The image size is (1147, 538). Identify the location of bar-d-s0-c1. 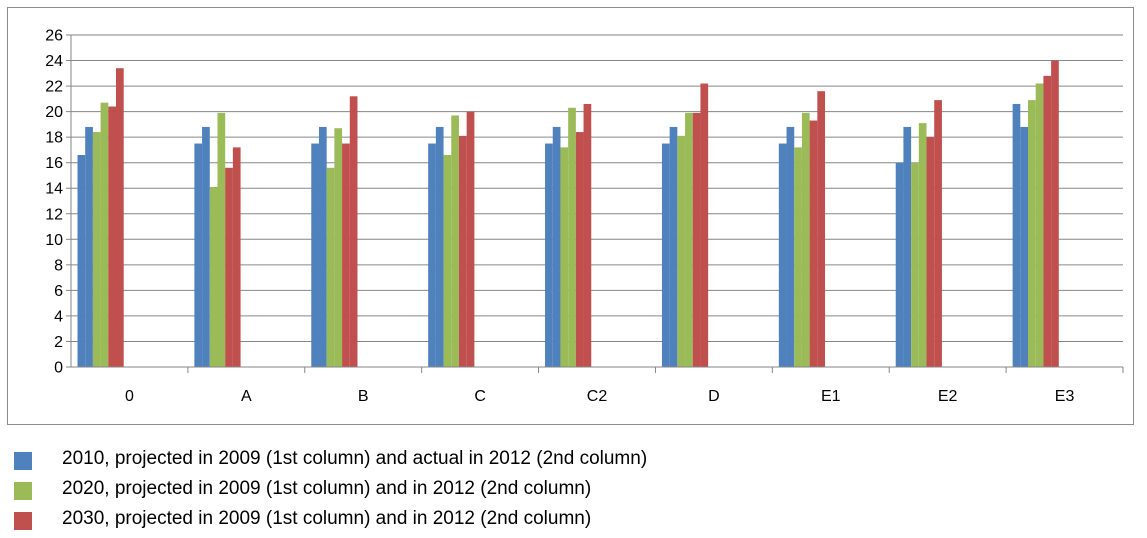
(673, 246).